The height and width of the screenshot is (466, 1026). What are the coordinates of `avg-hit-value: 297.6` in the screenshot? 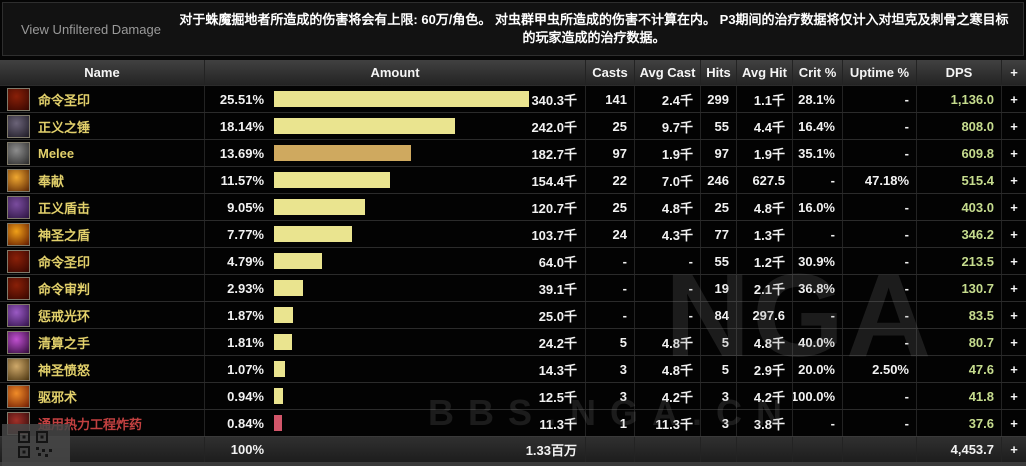 It's located at (765, 315).